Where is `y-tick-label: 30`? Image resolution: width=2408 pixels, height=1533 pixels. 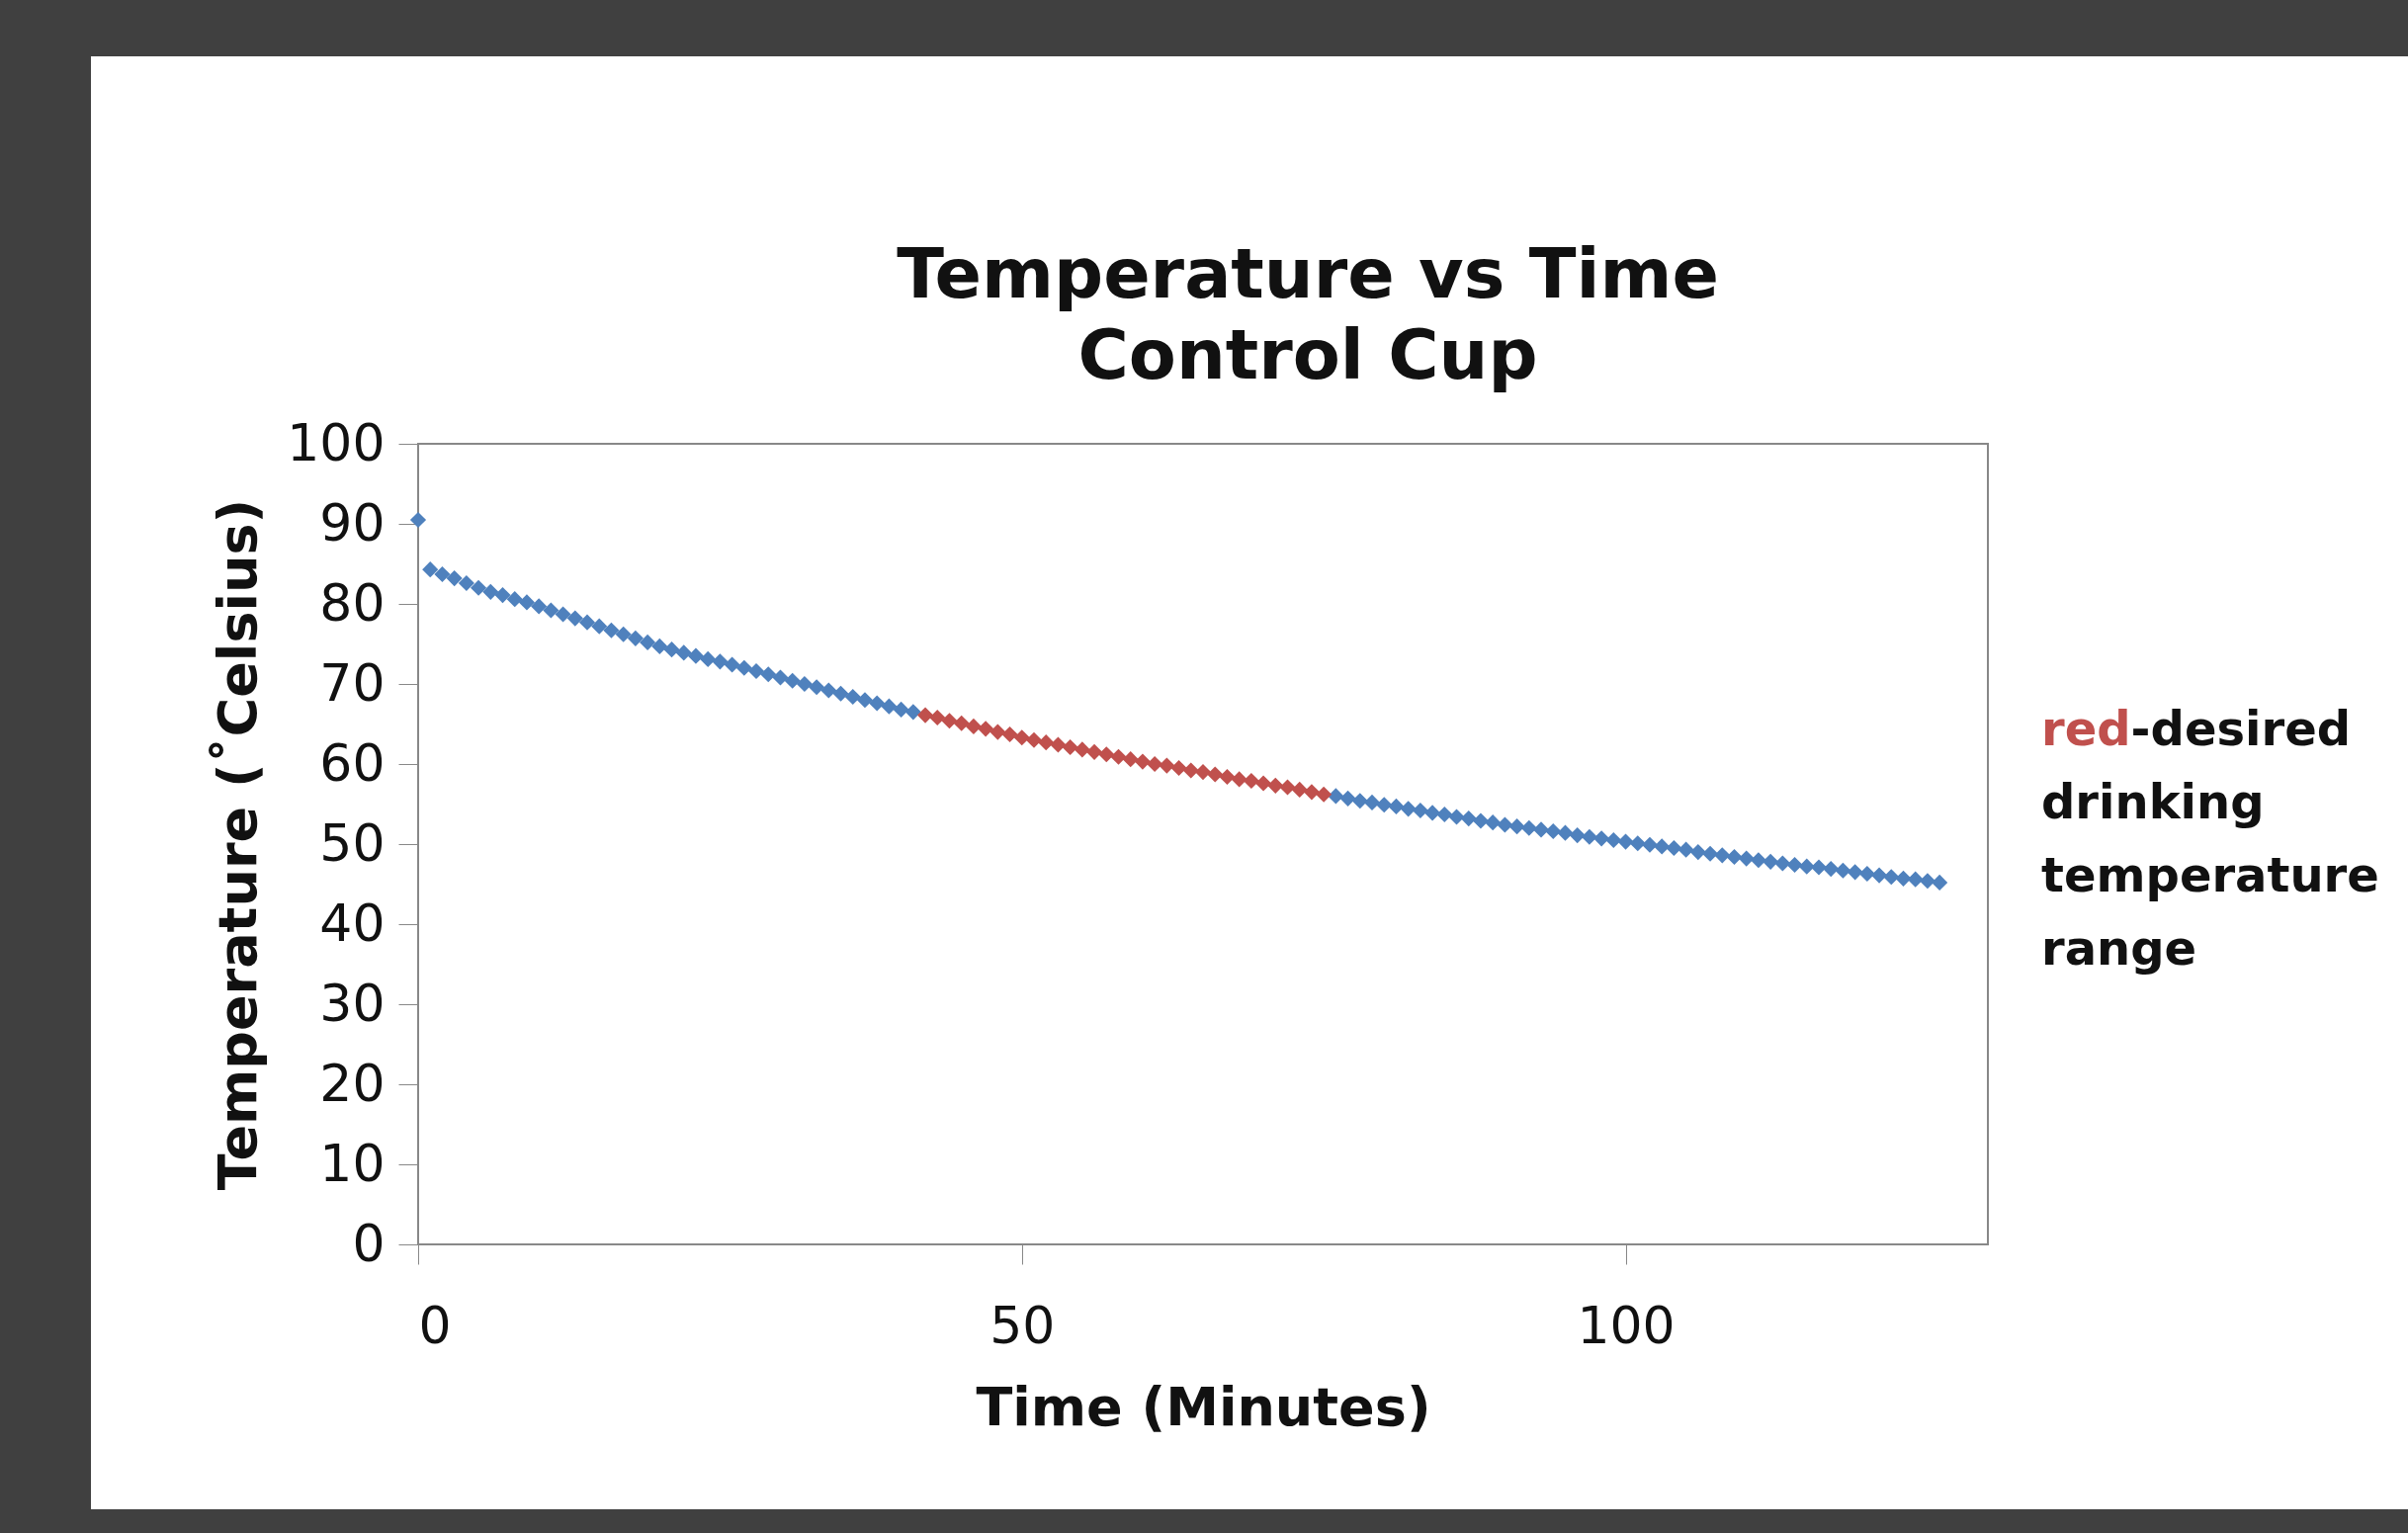 y-tick-label: 30 is located at coordinates (353, 1003).